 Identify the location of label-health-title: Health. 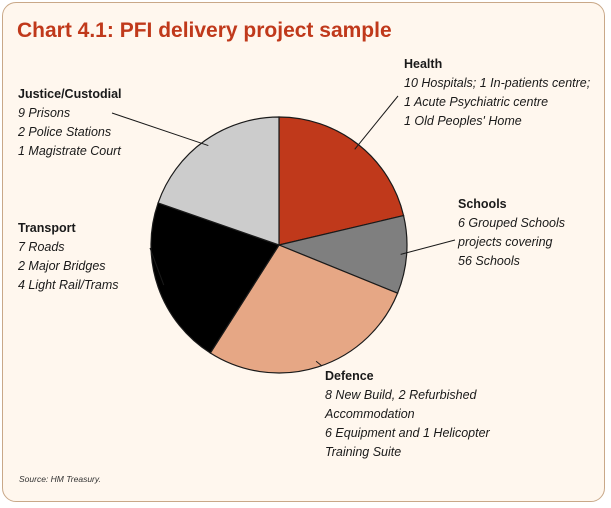
(423, 64).